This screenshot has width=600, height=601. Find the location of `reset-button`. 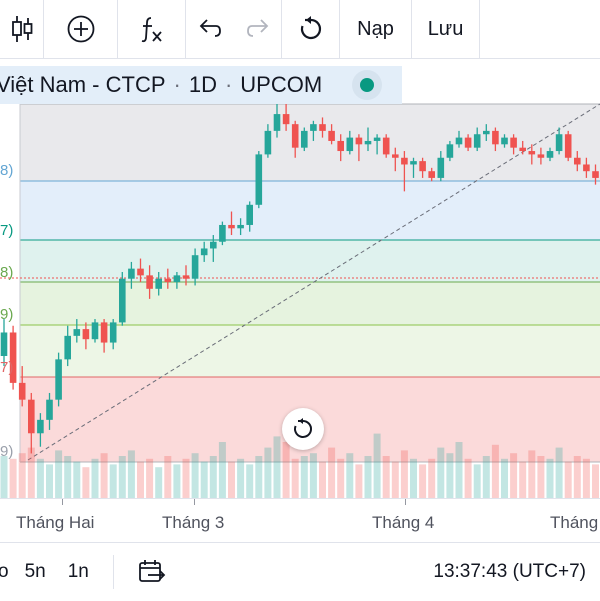

reset-button is located at coordinates (311, 29).